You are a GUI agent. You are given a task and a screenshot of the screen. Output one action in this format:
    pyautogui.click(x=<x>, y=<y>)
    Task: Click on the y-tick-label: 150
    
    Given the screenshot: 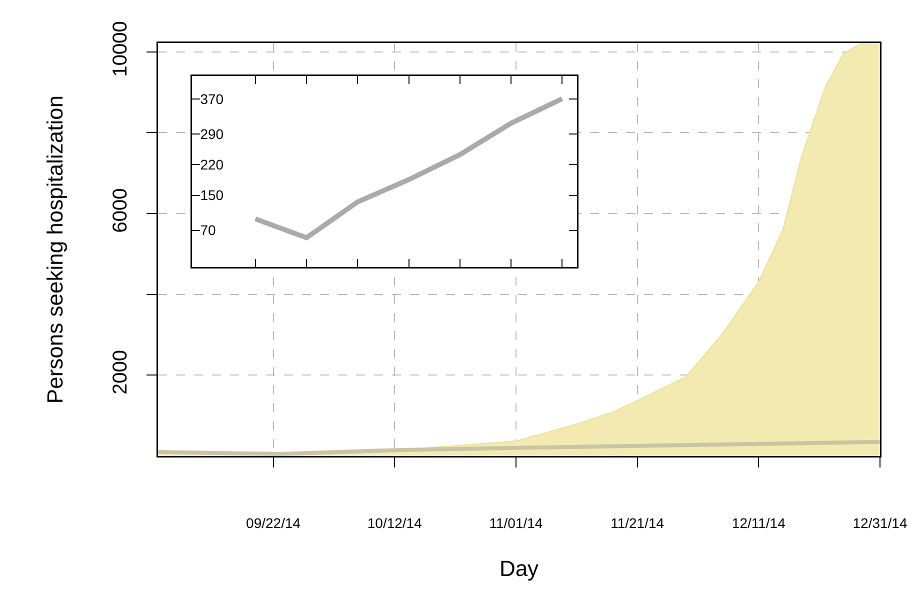 What is the action you would take?
    pyautogui.click(x=212, y=195)
    